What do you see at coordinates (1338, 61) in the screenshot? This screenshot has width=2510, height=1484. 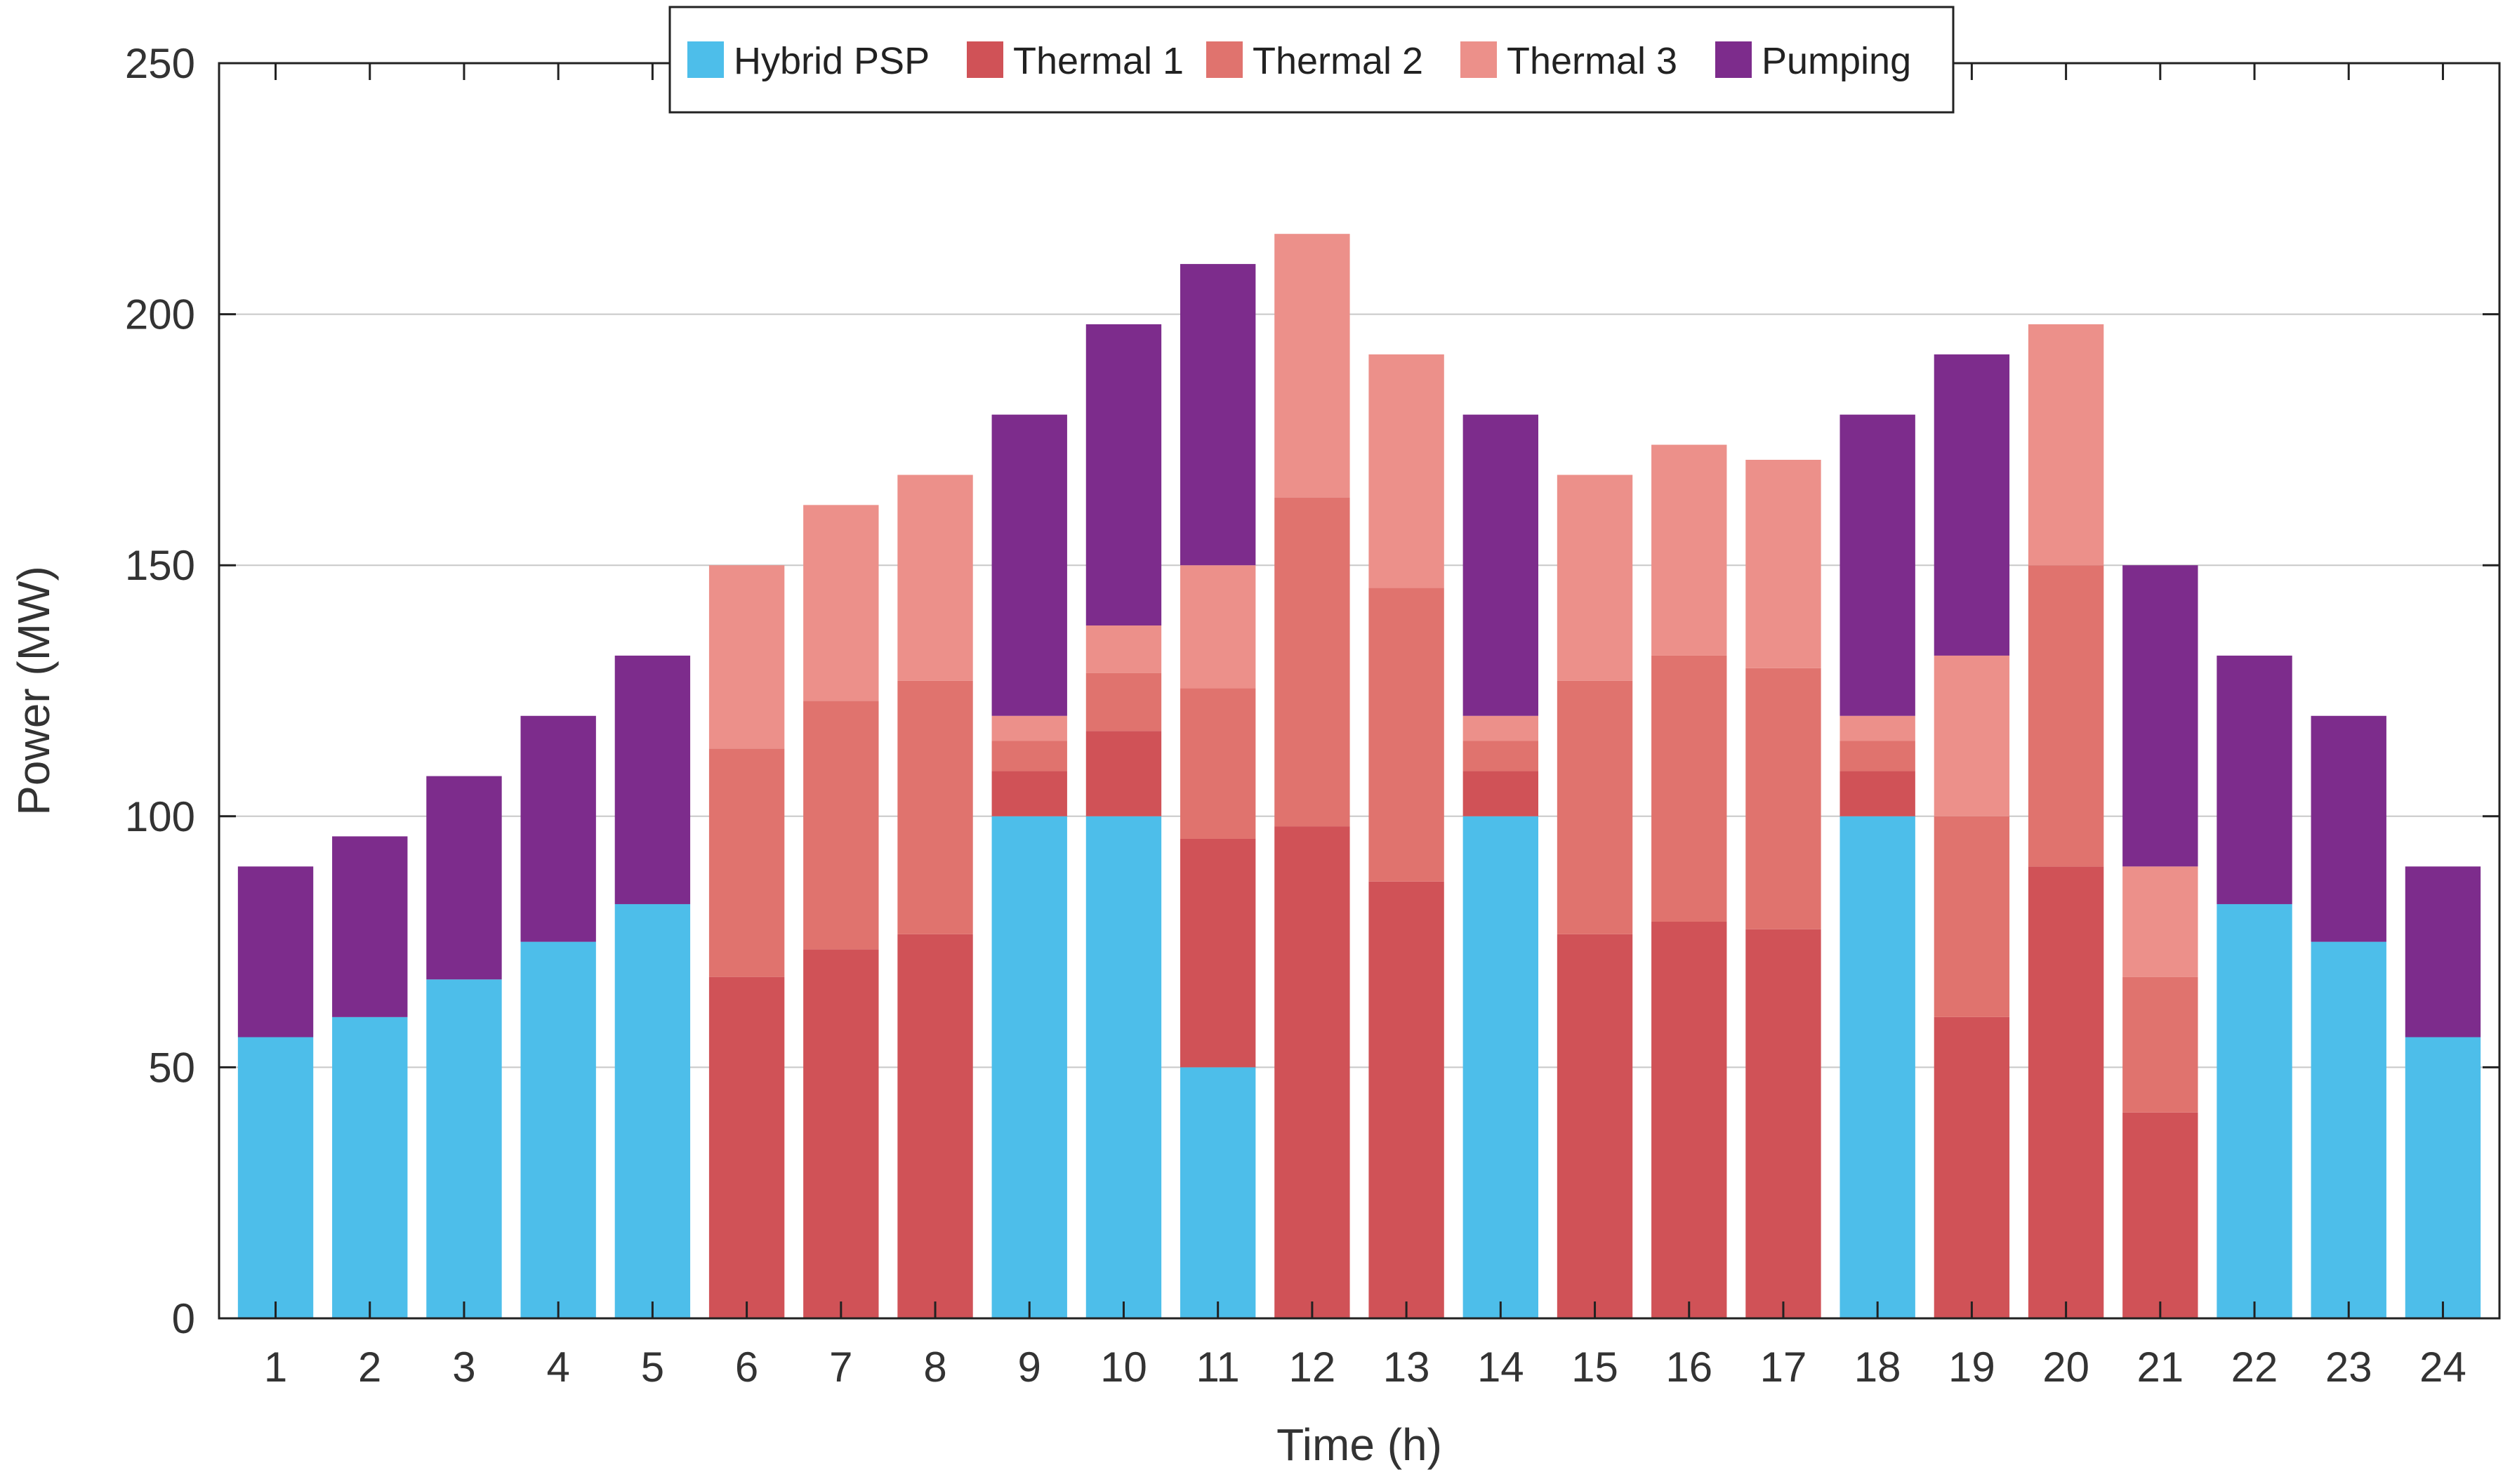 I see `legend-label-thermal-2: Thermal 2` at bounding box center [1338, 61].